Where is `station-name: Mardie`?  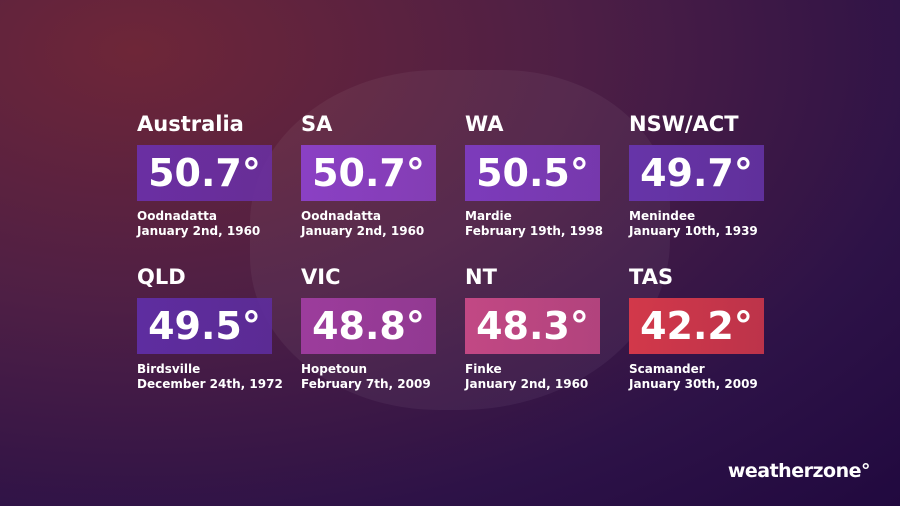 station-name: Mardie is located at coordinates (488, 216).